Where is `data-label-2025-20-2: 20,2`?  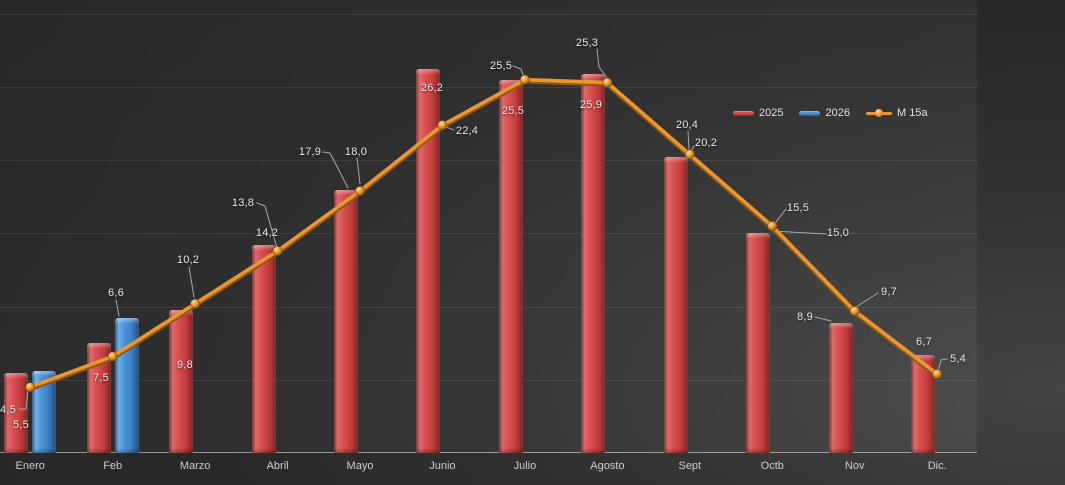
data-label-2025-20-2: 20,2 is located at coordinates (706, 143).